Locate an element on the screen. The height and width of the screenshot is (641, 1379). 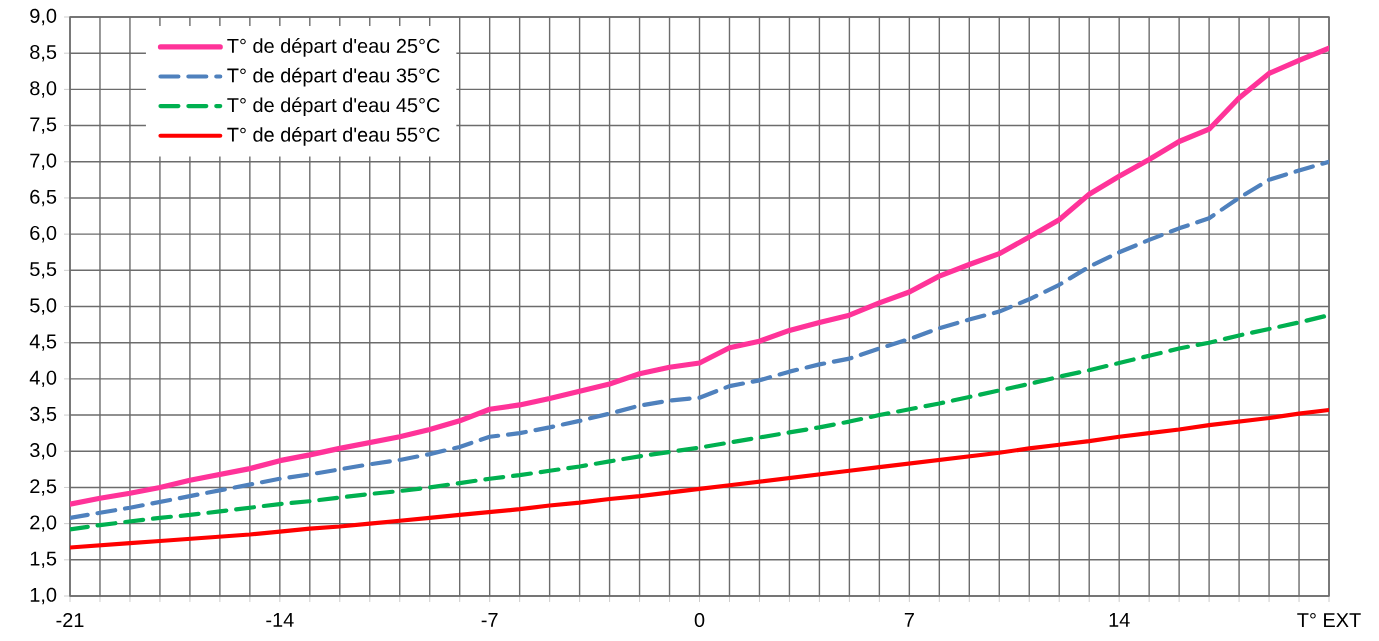
y-tick-label: 7,5 is located at coordinates (43, 125).